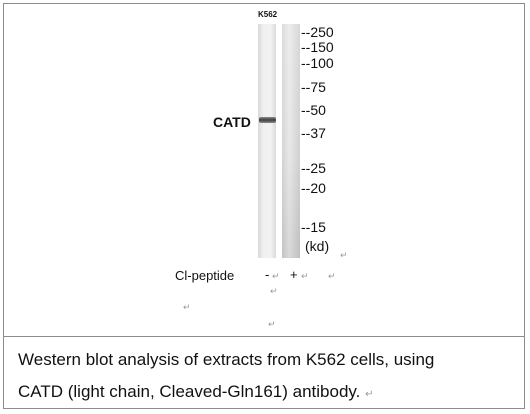  I want to click on marker-250: --250, so click(317, 32).